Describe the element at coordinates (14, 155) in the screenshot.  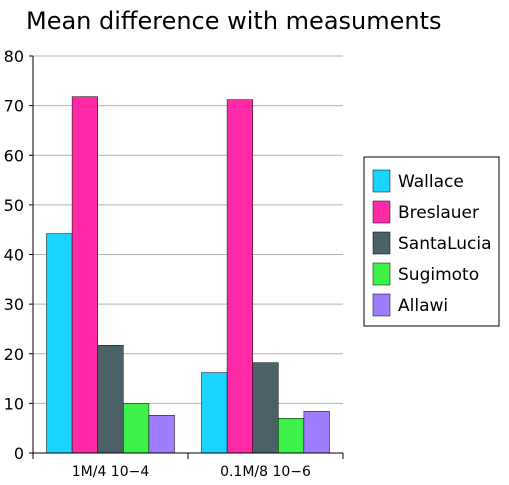
I see `y-tick-label: 60` at that location.